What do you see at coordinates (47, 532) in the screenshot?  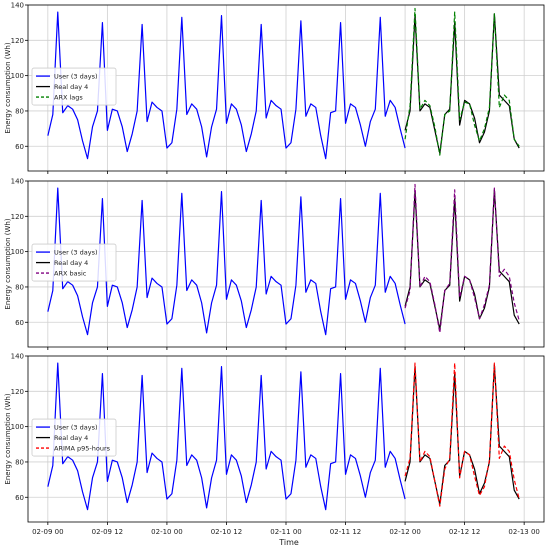 I see `x-tick-label: 02-09 00` at bounding box center [47, 532].